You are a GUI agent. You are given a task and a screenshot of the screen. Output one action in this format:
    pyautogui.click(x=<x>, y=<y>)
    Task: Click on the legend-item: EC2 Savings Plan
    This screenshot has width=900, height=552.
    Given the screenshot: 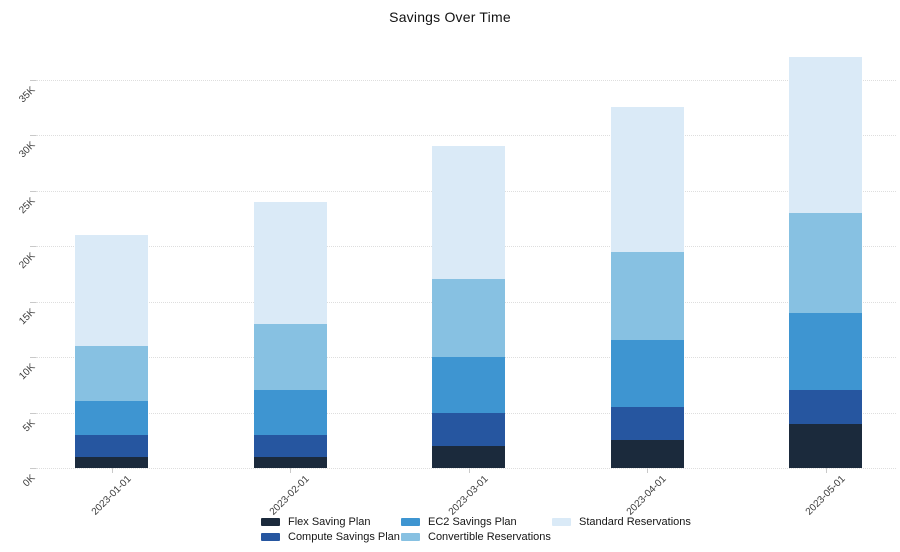 What is the action you would take?
    pyautogui.click(x=459, y=522)
    